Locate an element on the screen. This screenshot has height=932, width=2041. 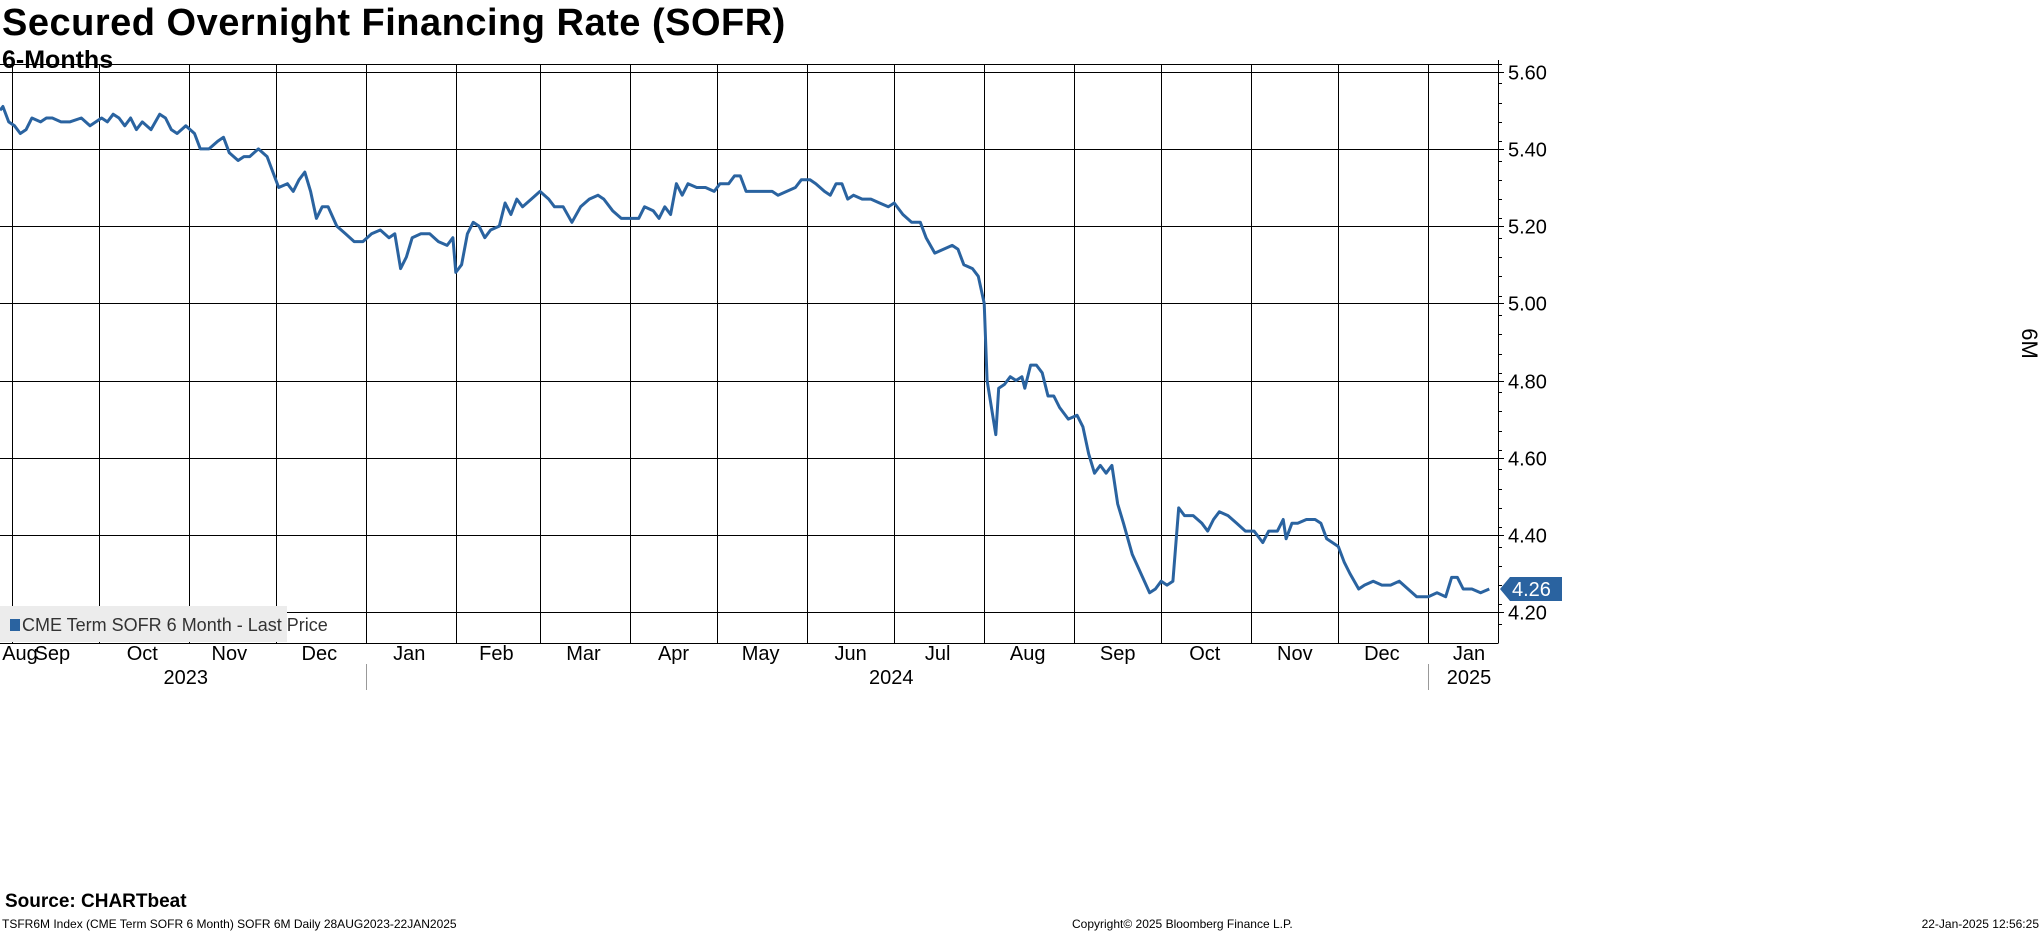
last-value-tag is located at coordinates (1531, 589).